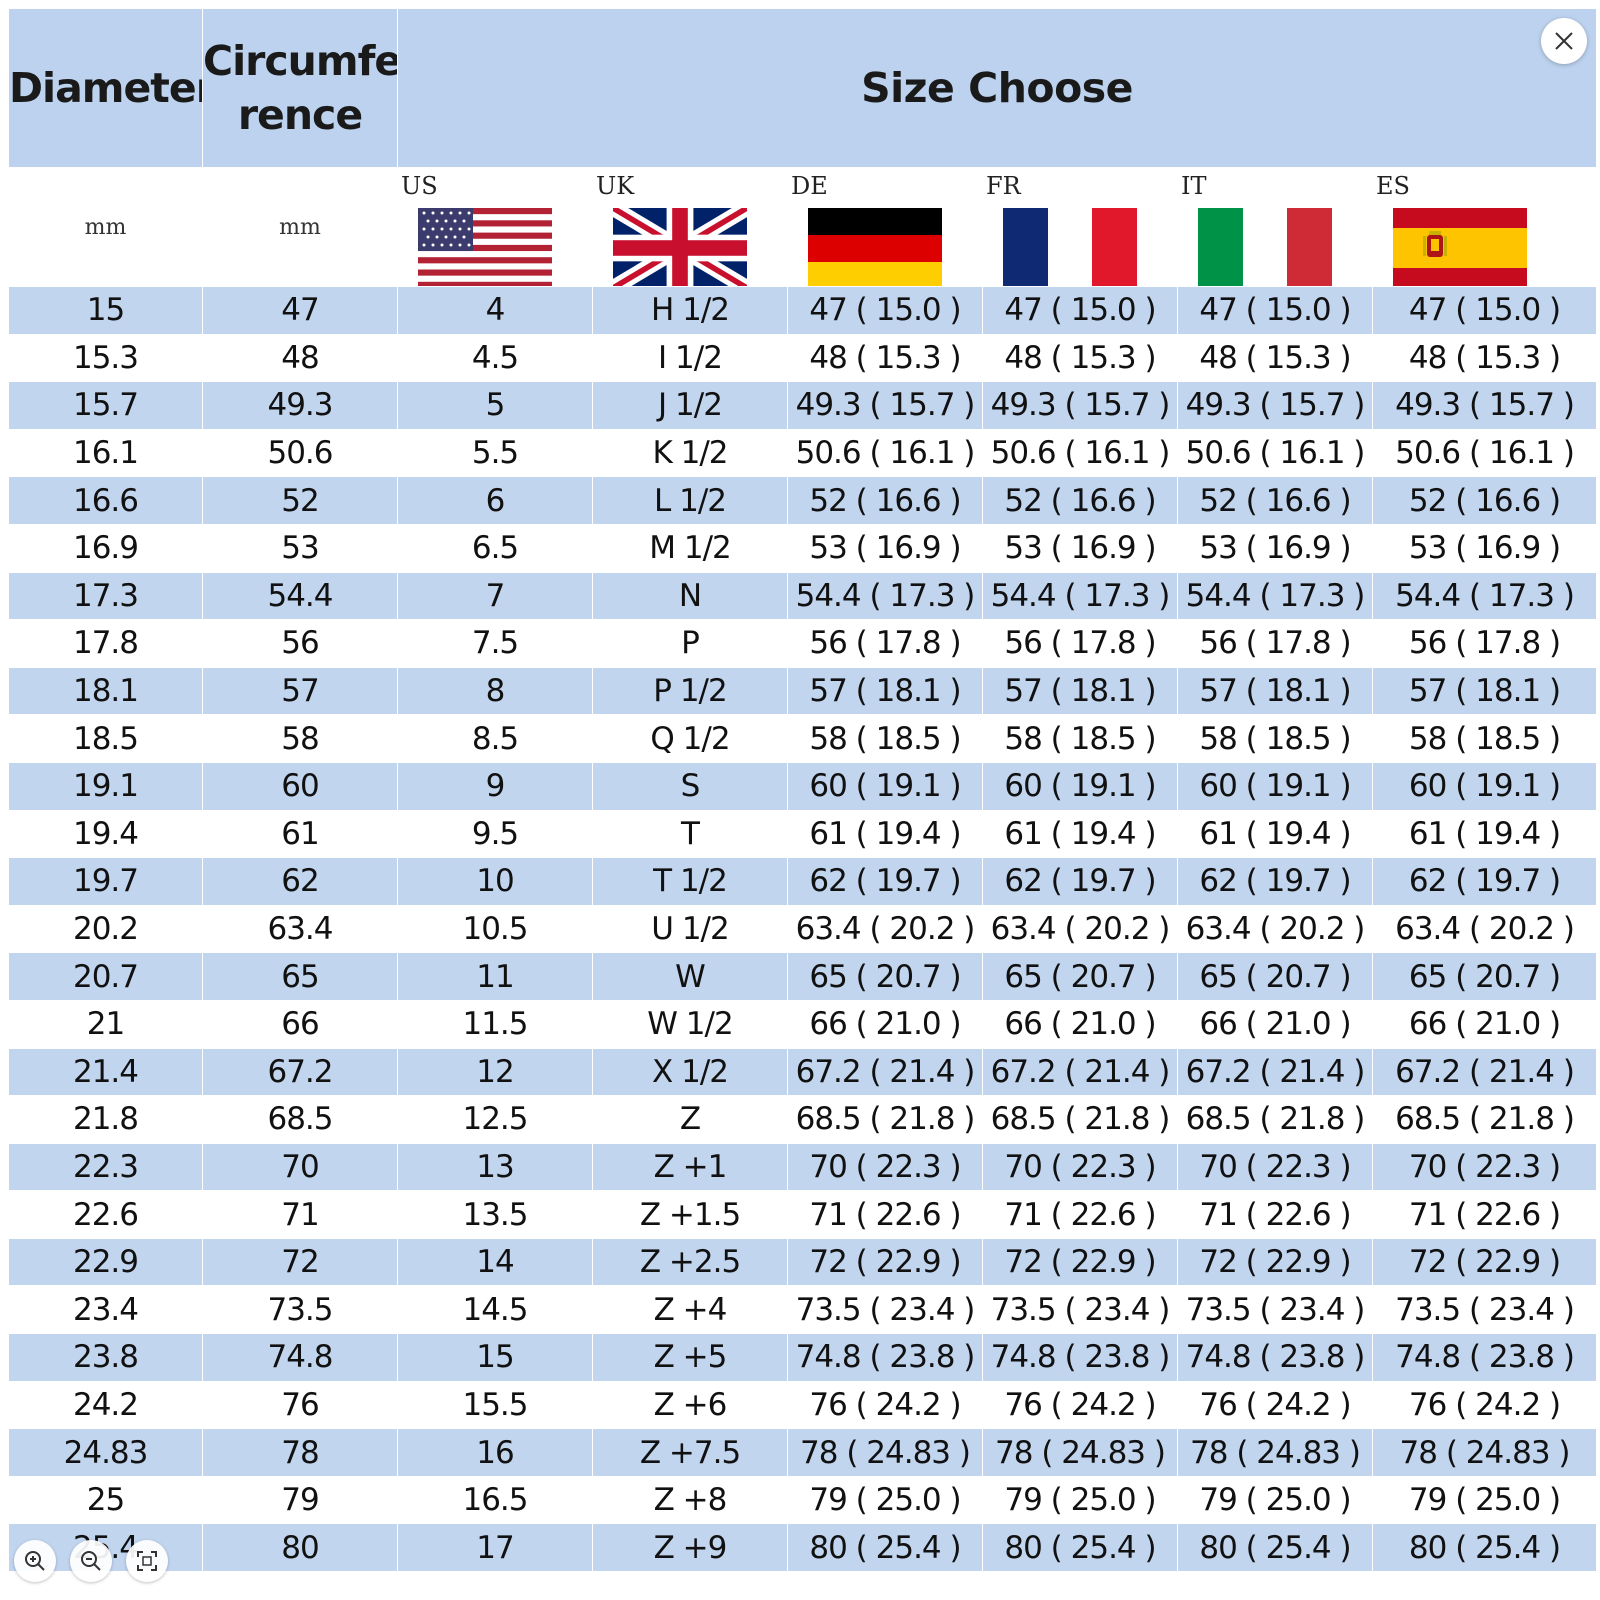 This screenshot has height=1600, width=1600. I want to click on cell-diameter: 23.4, so click(105, 1310).